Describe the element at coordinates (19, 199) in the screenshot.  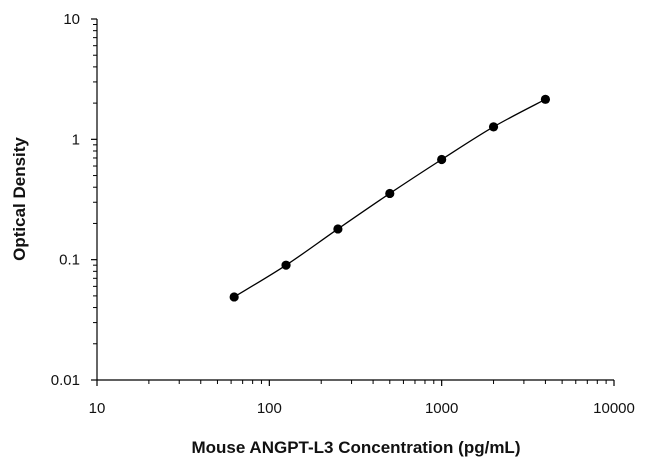
I see `y-axis-title: Optical Density` at that location.